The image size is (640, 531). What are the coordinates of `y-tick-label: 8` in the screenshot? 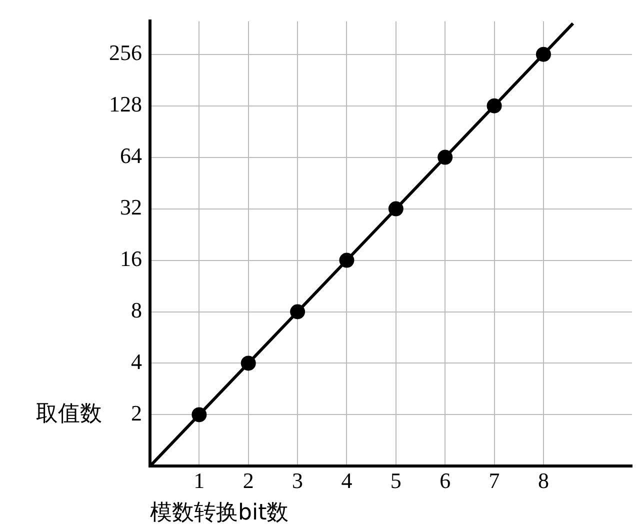 It's located at (136, 310).